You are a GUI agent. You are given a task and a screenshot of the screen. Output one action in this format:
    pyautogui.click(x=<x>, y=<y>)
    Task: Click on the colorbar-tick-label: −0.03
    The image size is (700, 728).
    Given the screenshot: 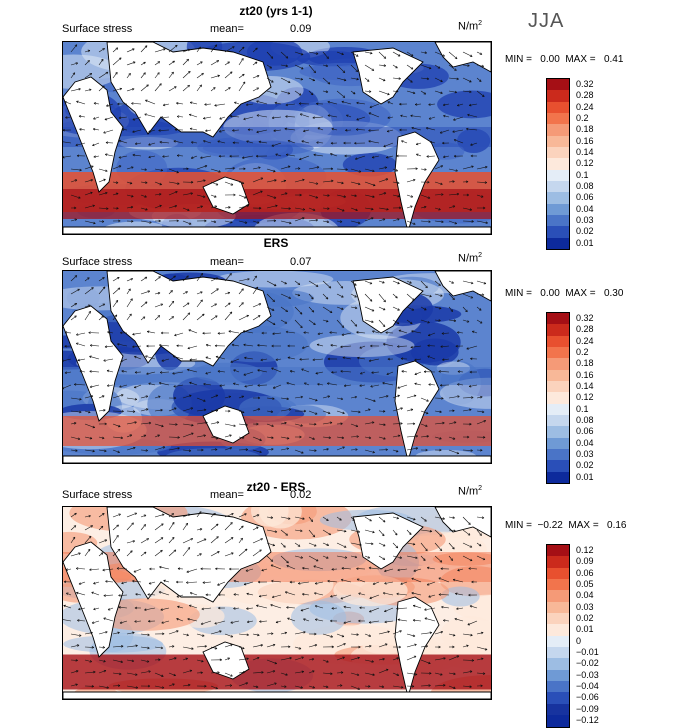 What is the action you would take?
    pyautogui.click(x=587, y=675)
    